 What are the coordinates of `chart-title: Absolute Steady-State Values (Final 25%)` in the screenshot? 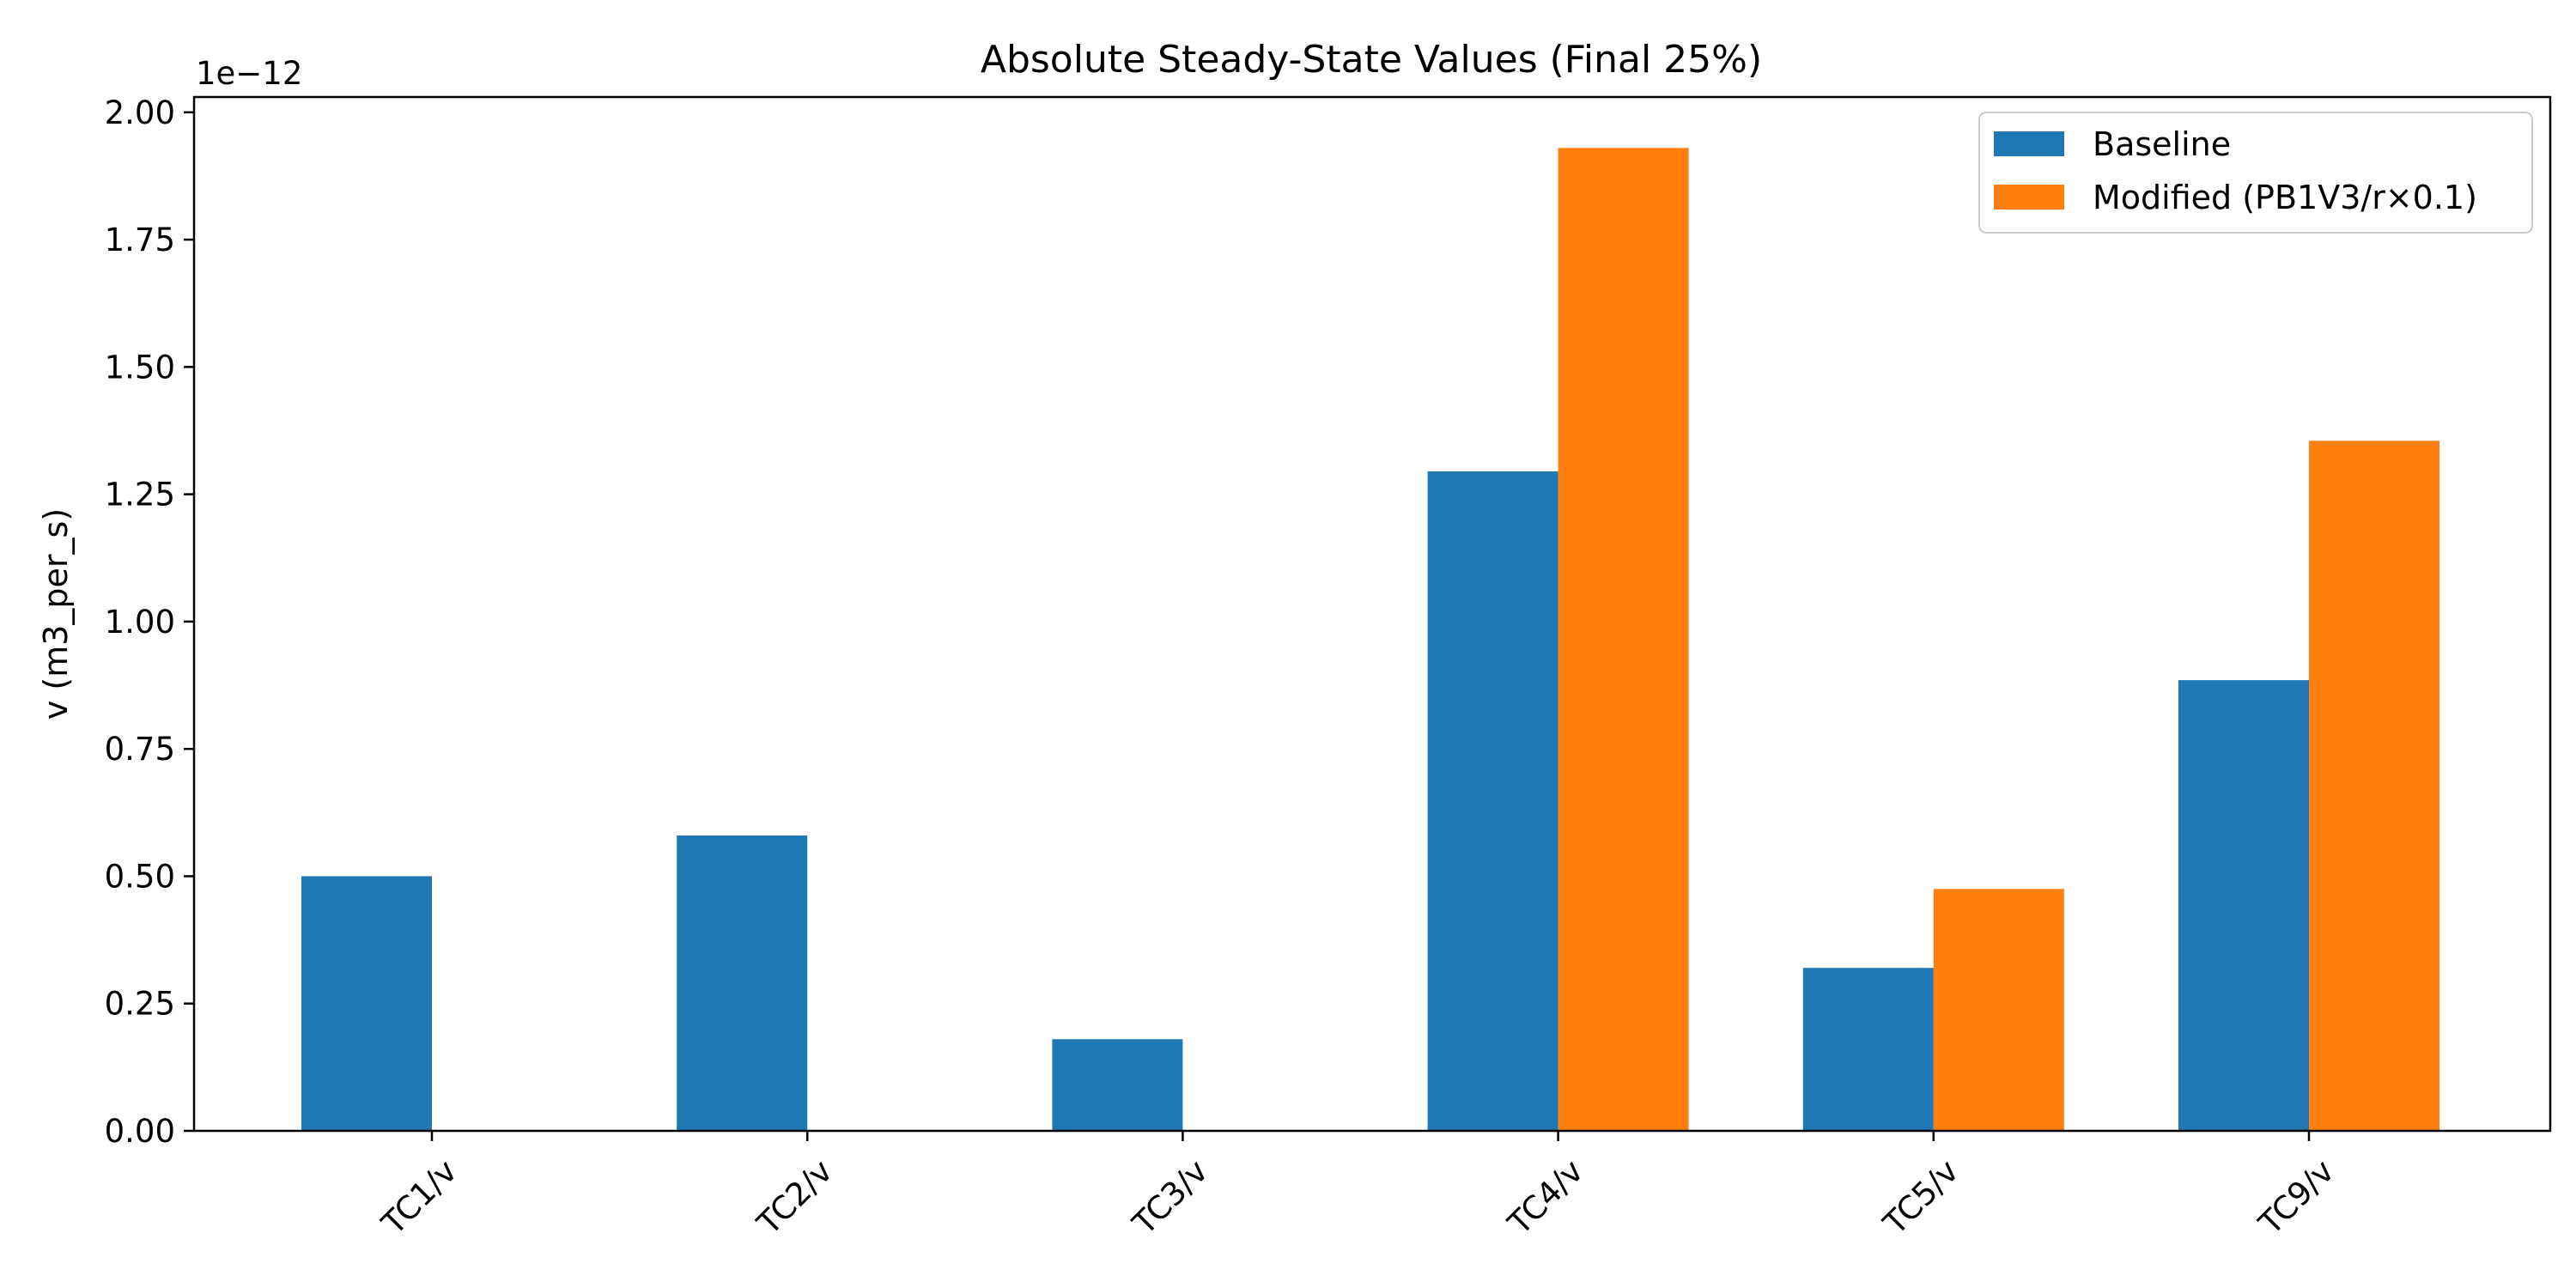 It's located at (1371, 60).